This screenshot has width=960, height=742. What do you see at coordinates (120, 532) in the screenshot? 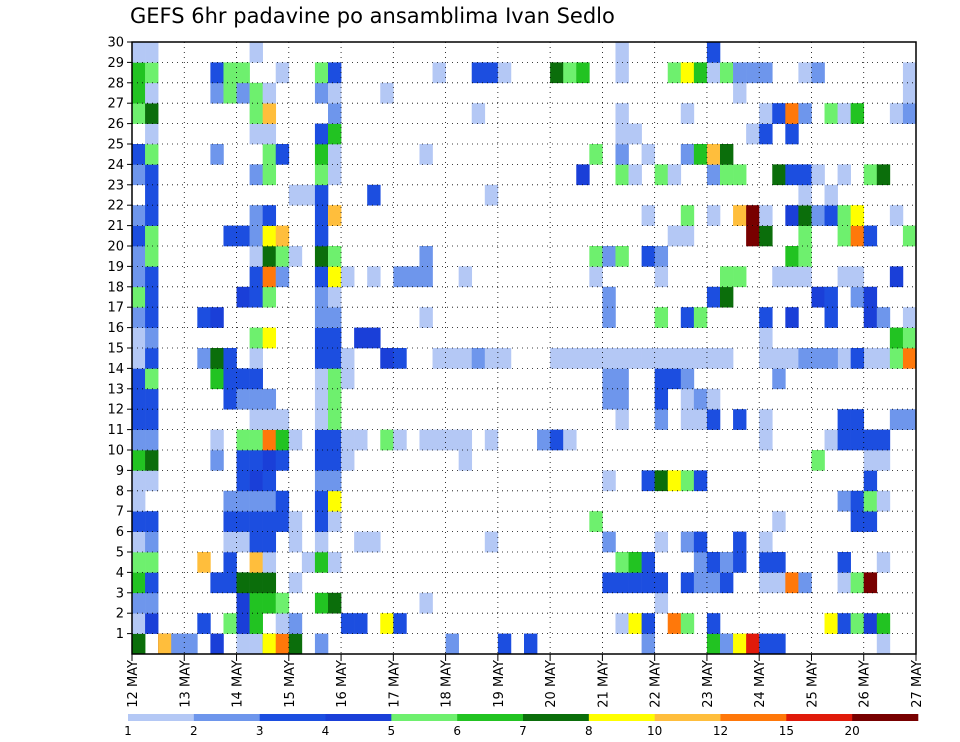
I see `y-tick-label: 6` at bounding box center [120, 532].